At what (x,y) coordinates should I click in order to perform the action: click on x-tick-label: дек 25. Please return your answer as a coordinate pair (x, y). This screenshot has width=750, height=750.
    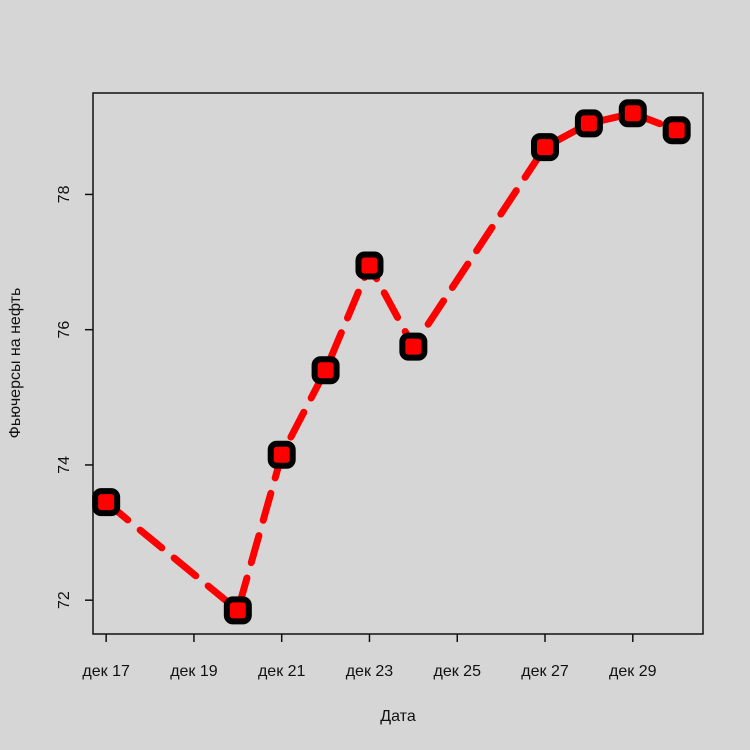
    Looking at the image, I should click on (458, 671).